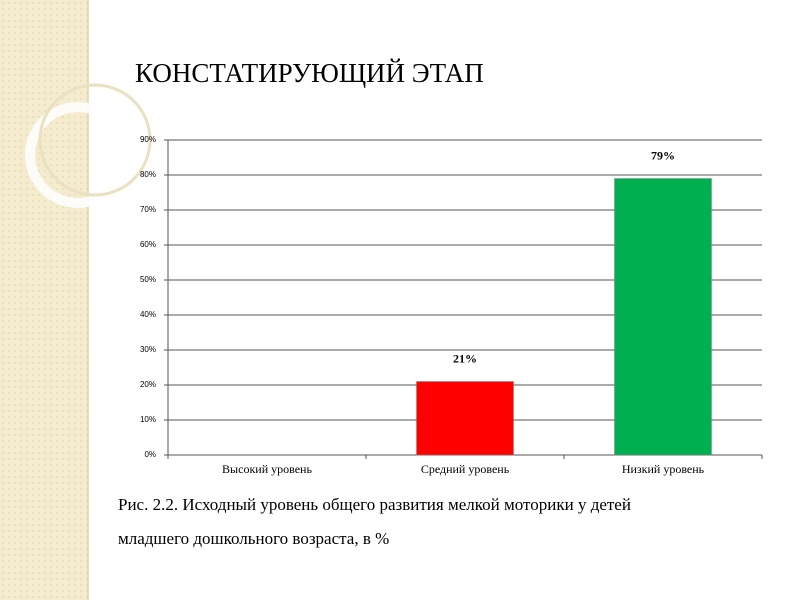 This screenshot has width=800, height=600. Describe the element at coordinates (148, 209) in the screenshot. I see `y-tick-label: 70%` at that location.